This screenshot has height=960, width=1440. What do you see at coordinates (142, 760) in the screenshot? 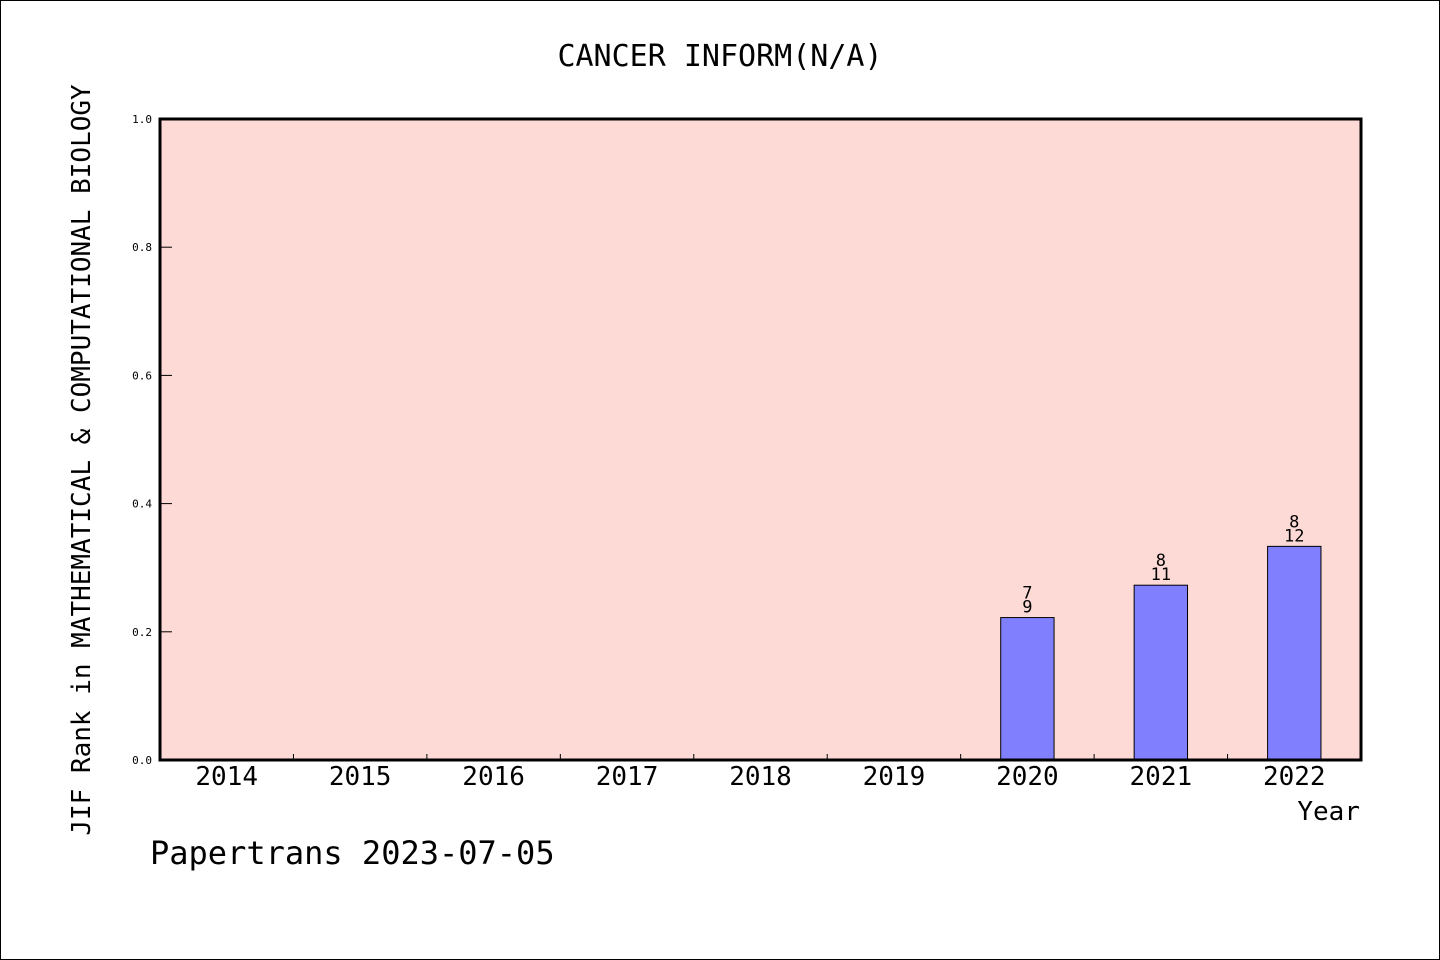
I see `y-tick-label: 0.0` at bounding box center [142, 760].